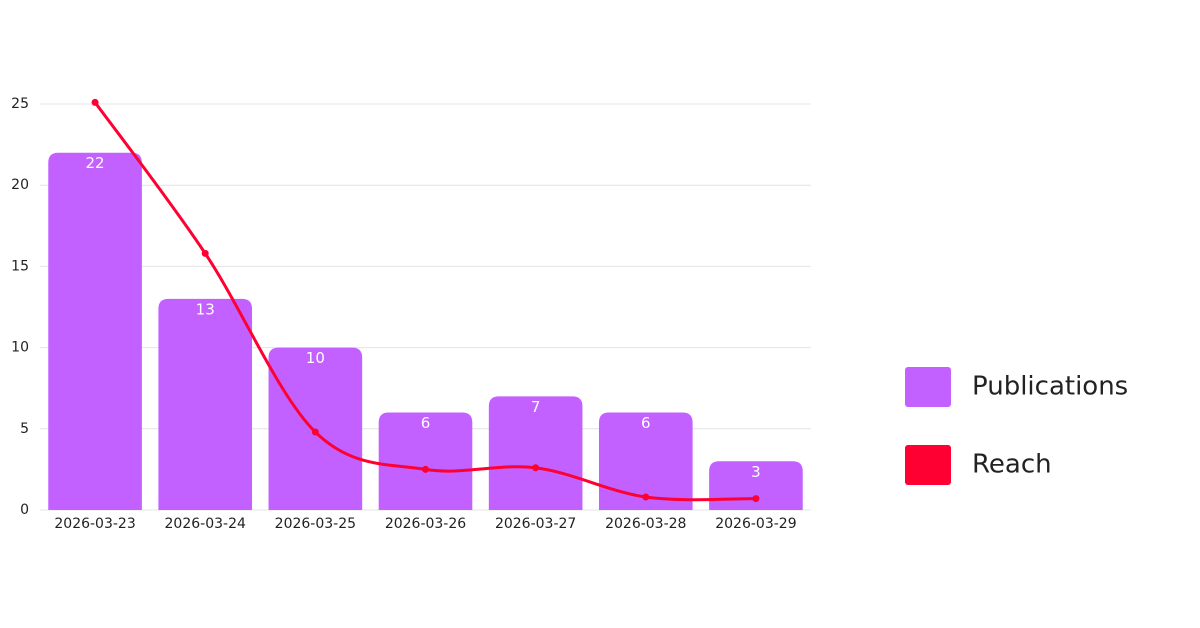 The height and width of the screenshot is (628, 1200). I want to click on x-tick-label: 2026-03-25, so click(315, 524).